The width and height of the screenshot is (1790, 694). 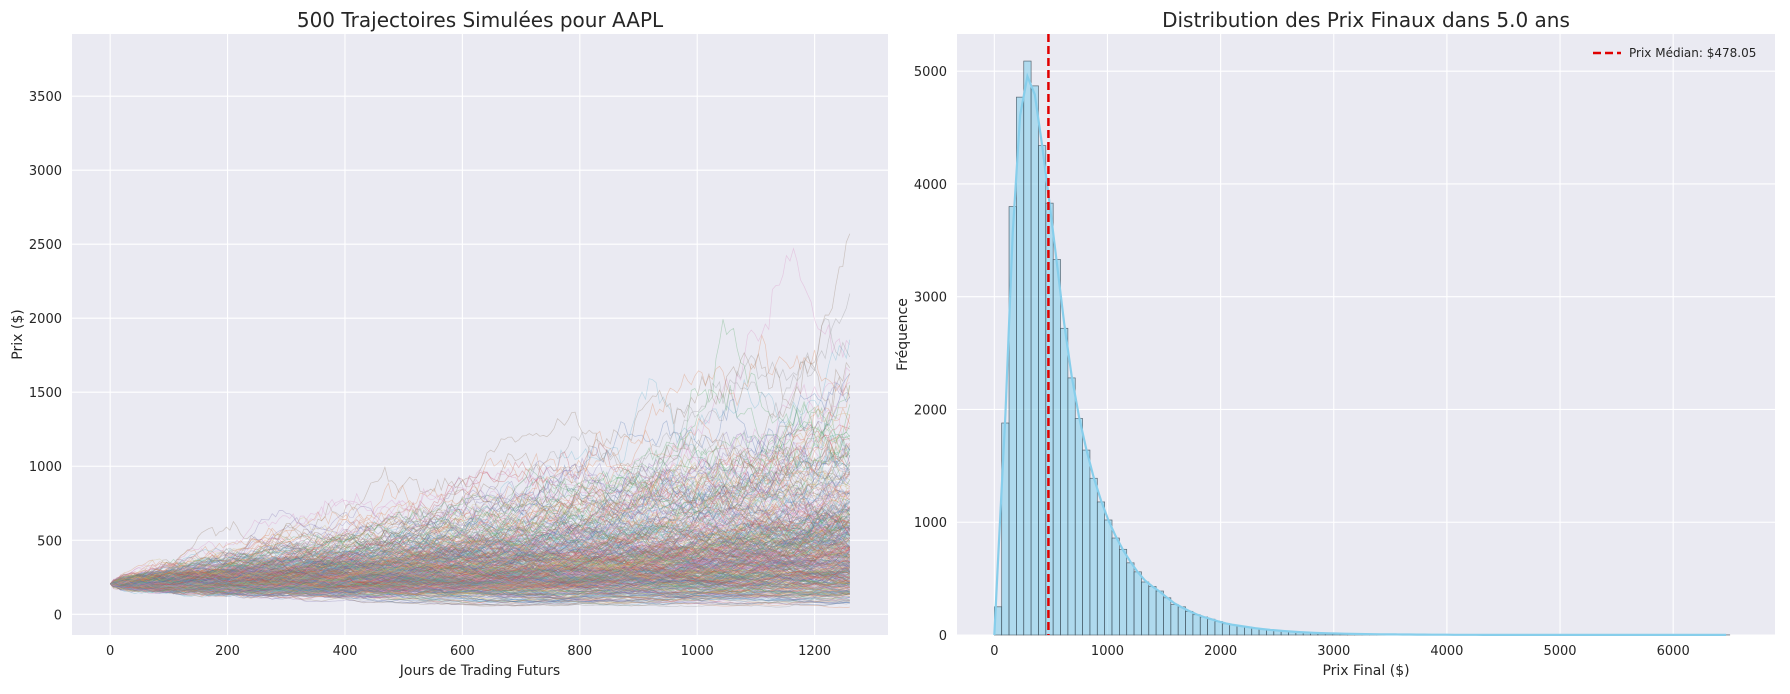 I want to click on y-axis-label: Prix ($), so click(x=18, y=334).